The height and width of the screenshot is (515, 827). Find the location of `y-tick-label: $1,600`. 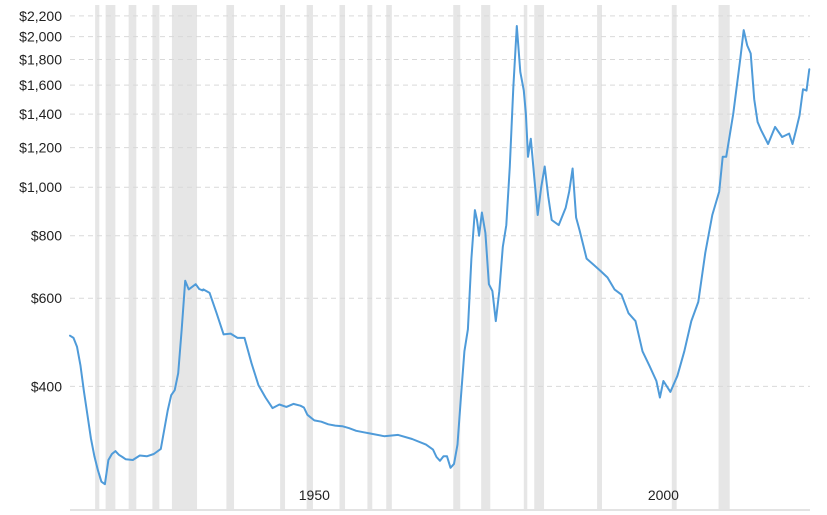

y-tick-label: $1,600 is located at coordinates (40, 85).